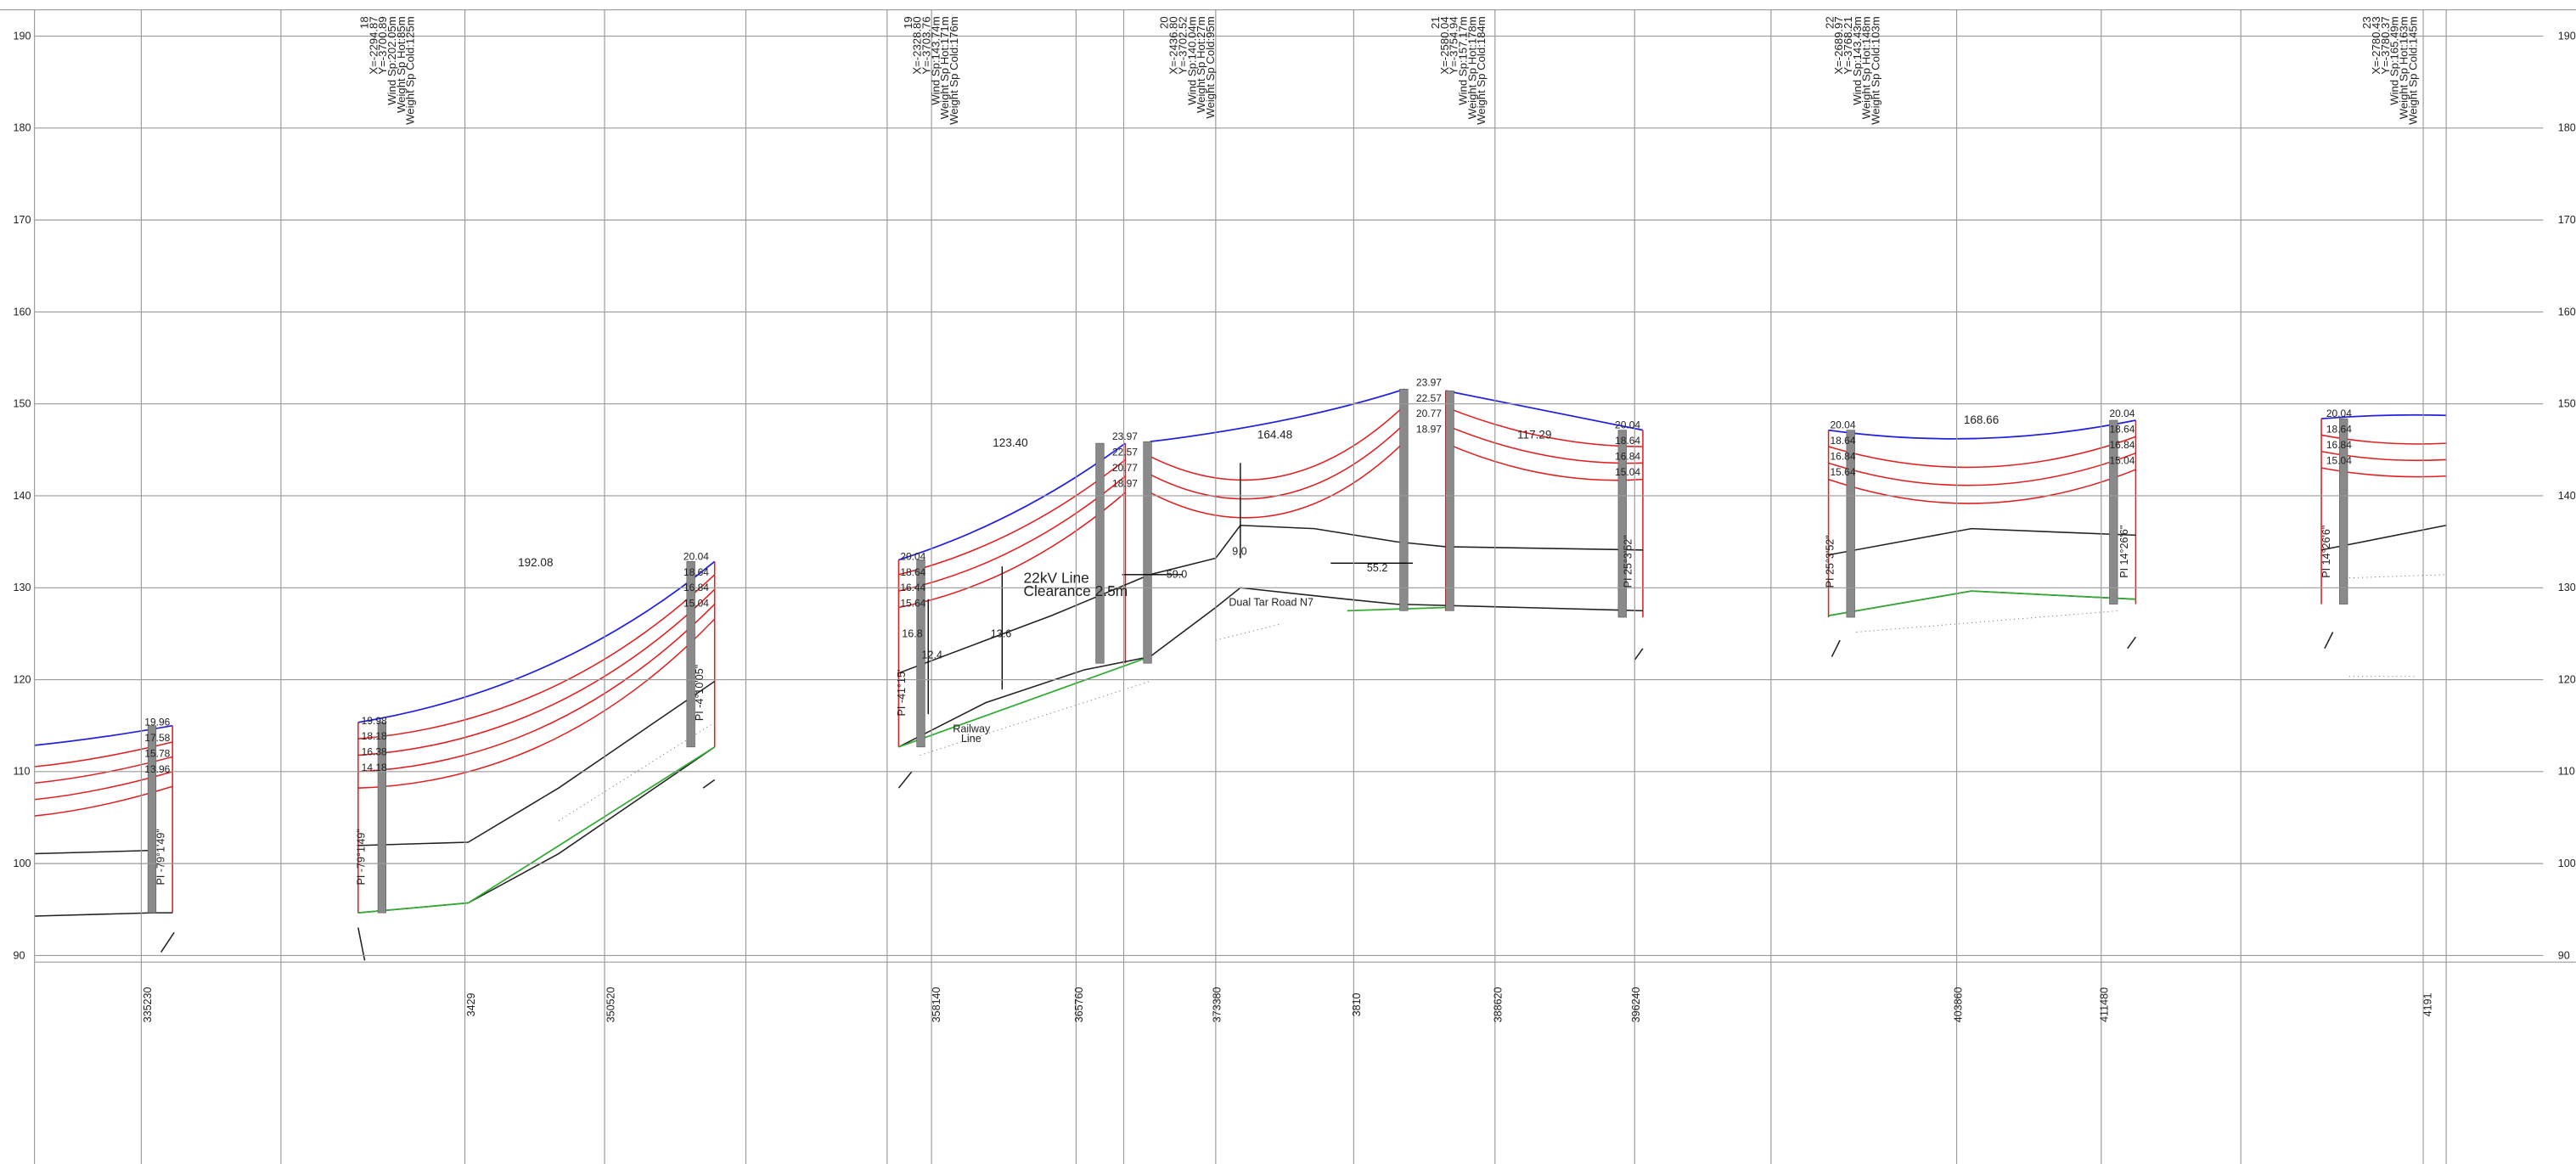 This screenshot has height=1164, width=2576. I want to click on annotation: 9.0, so click(1239, 552).